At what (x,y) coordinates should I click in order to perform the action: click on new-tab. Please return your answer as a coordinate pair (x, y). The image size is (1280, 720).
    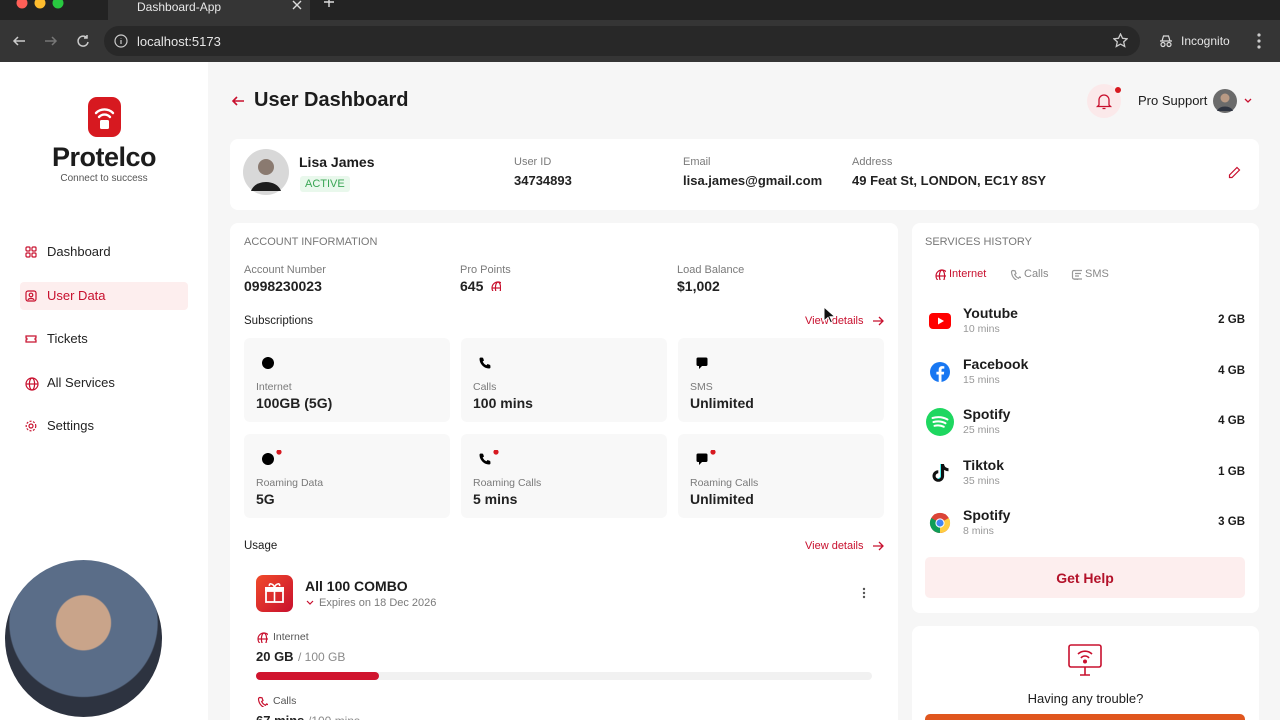
    Looking at the image, I should click on (329, 4).